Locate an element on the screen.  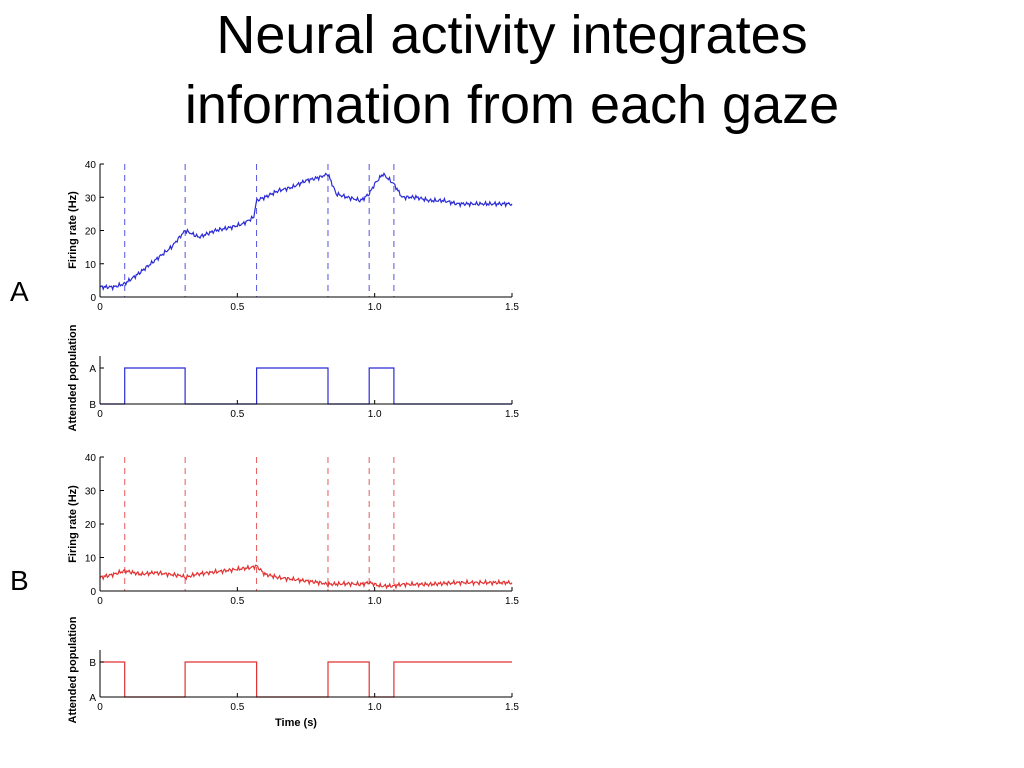
b-attended-x-tick-label-2: 1.0 is located at coordinates (375, 707).